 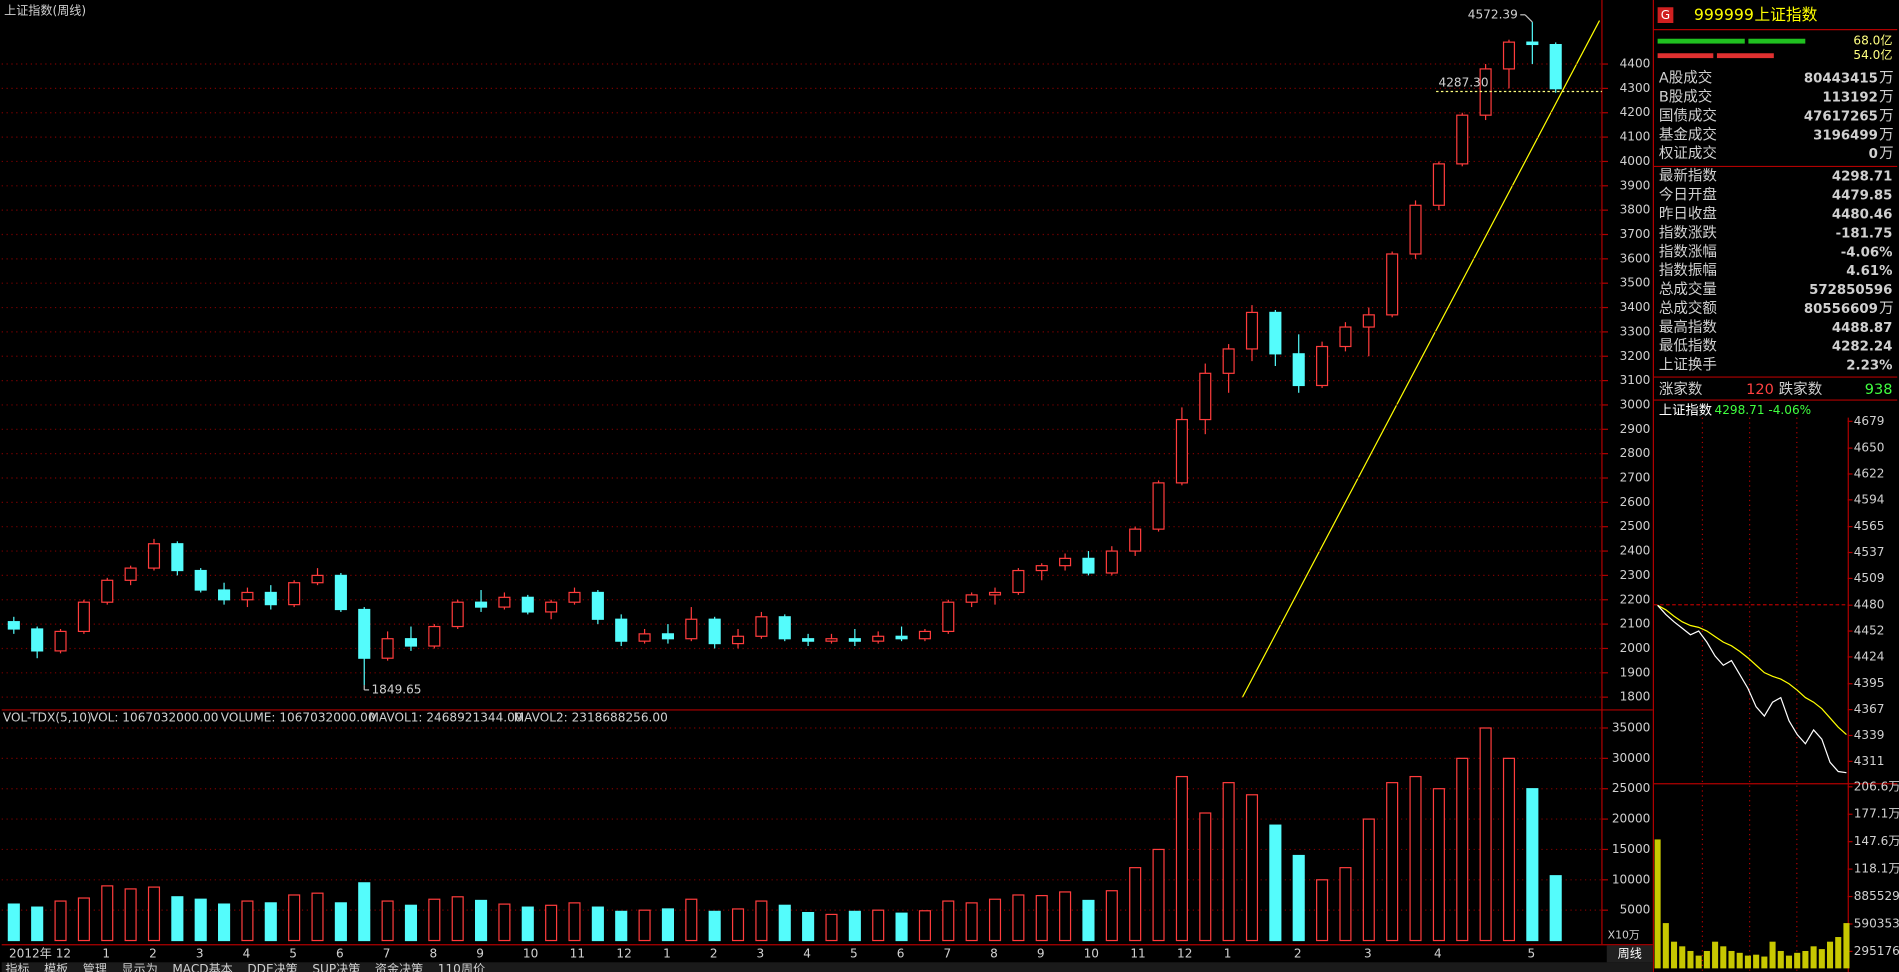 What do you see at coordinates (827, 967) in the screenshot?
I see `tab-bar` at bounding box center [827, 967].